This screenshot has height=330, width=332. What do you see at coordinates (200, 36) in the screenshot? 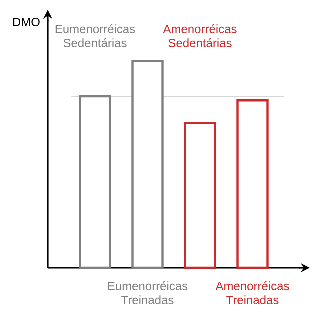
I see `x-tick-label: Amenorréicas Sedentárias` at bounding box center [200, 36].